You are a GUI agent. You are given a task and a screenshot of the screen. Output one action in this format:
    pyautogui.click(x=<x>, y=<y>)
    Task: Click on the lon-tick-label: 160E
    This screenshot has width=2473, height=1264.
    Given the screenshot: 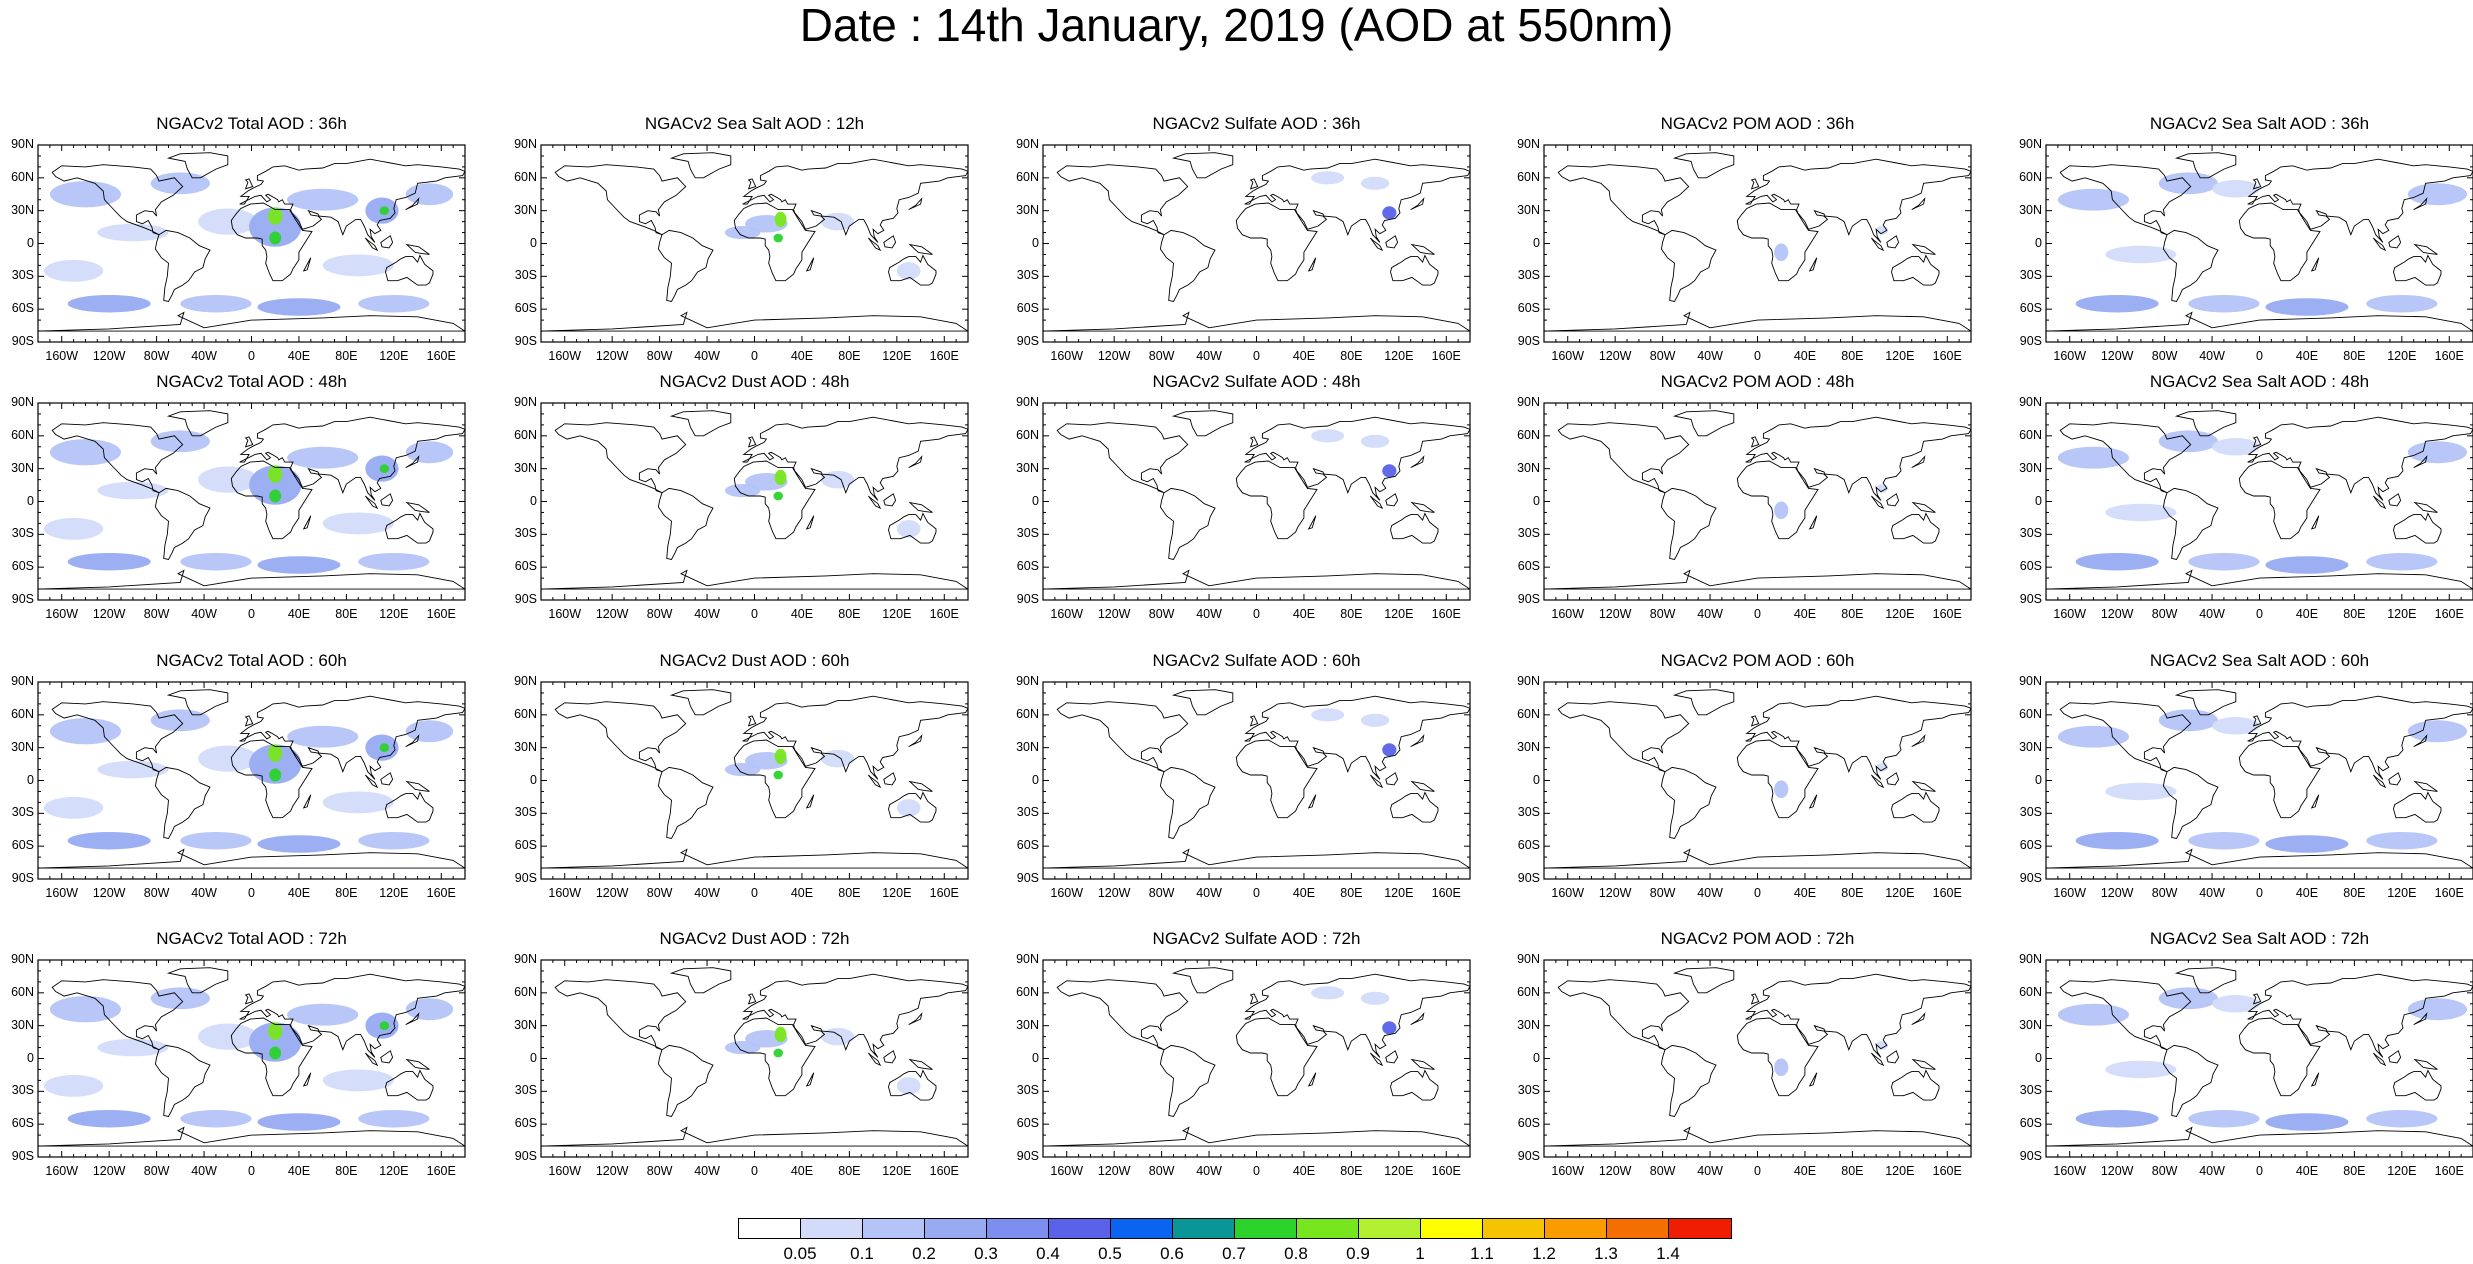 What is the action you would take?
    pyautogui.click(x=2449, y=614)
    